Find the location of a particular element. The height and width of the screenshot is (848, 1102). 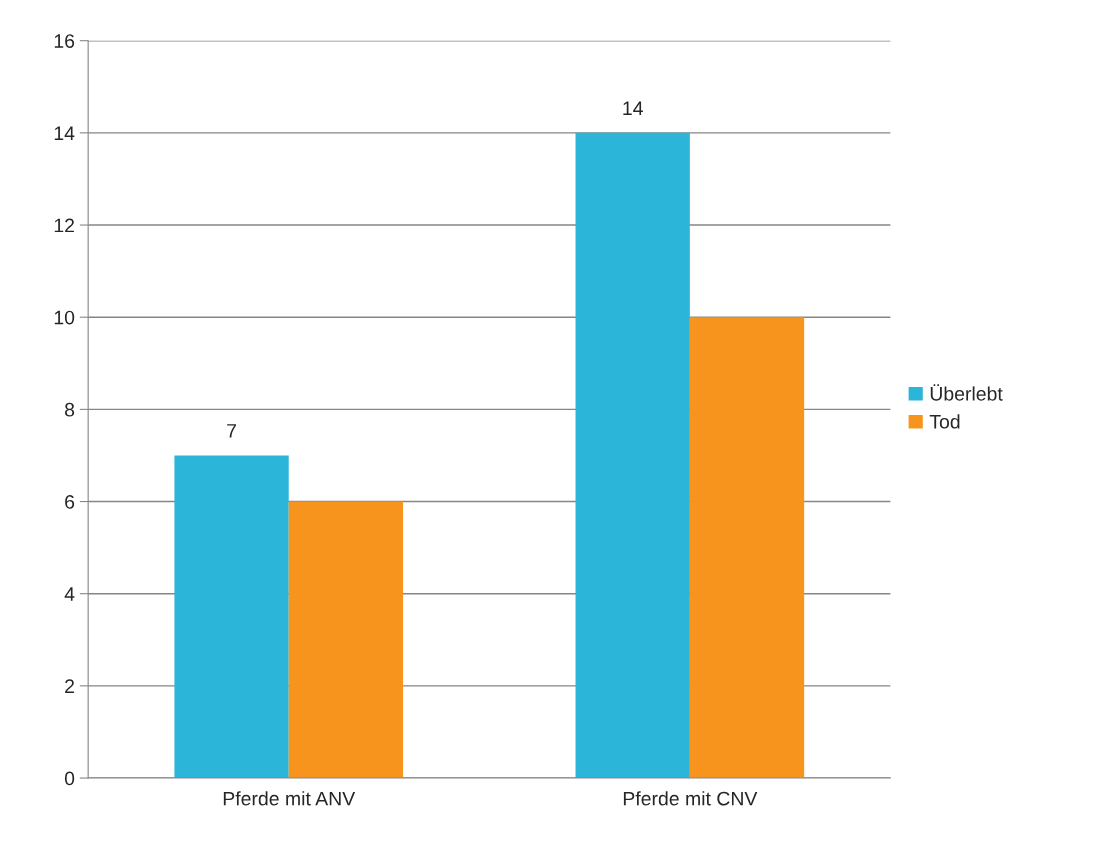

y-tick-label: 0 is located at coordinates (69, 778).